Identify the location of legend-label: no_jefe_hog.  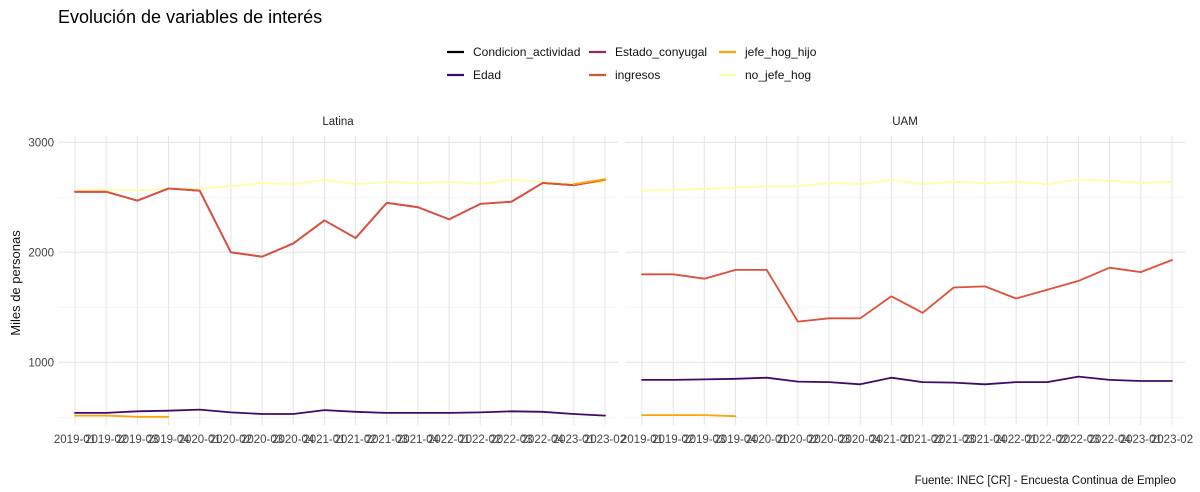
(778, 75).